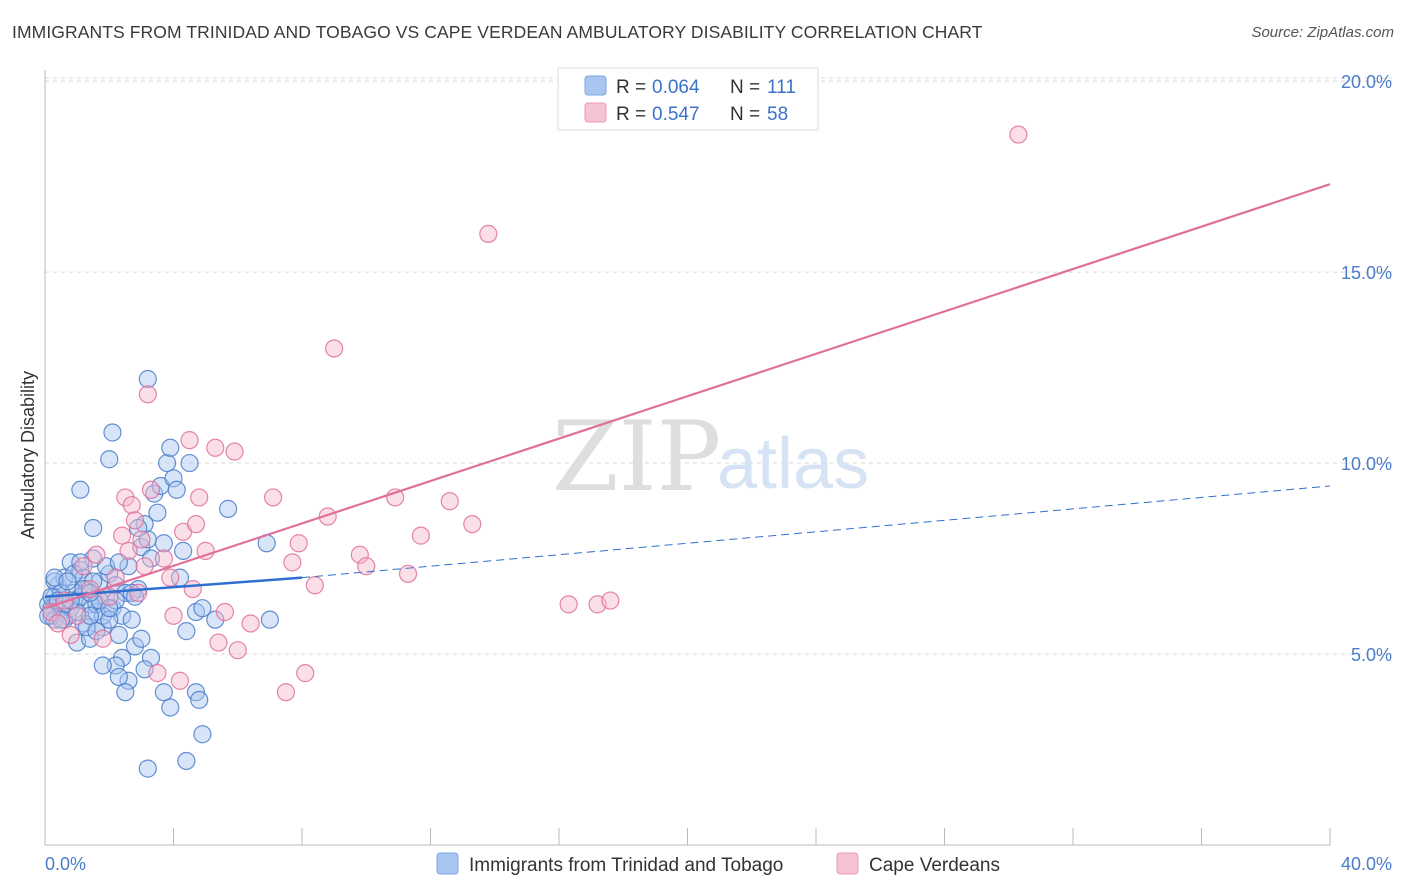 The height and width of the screenshot is (892, 1406). What do you see at coordinates (636, 457) in the screenshot?
I see `watermark-zip: ZIP` at bounding box center [636, 457].